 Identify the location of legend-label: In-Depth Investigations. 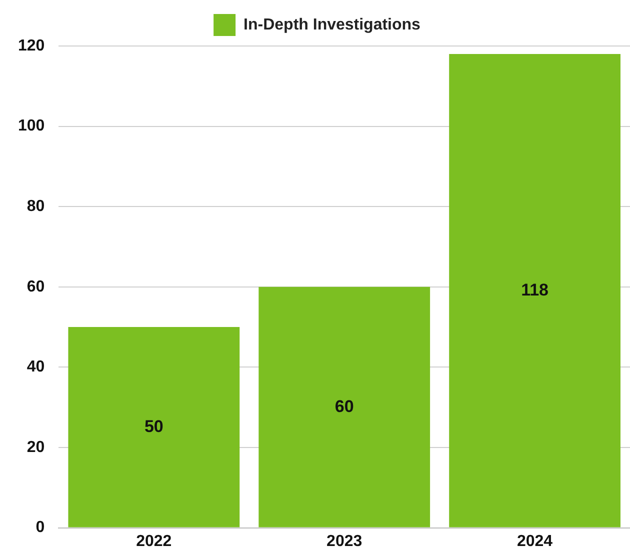
(332, 25).